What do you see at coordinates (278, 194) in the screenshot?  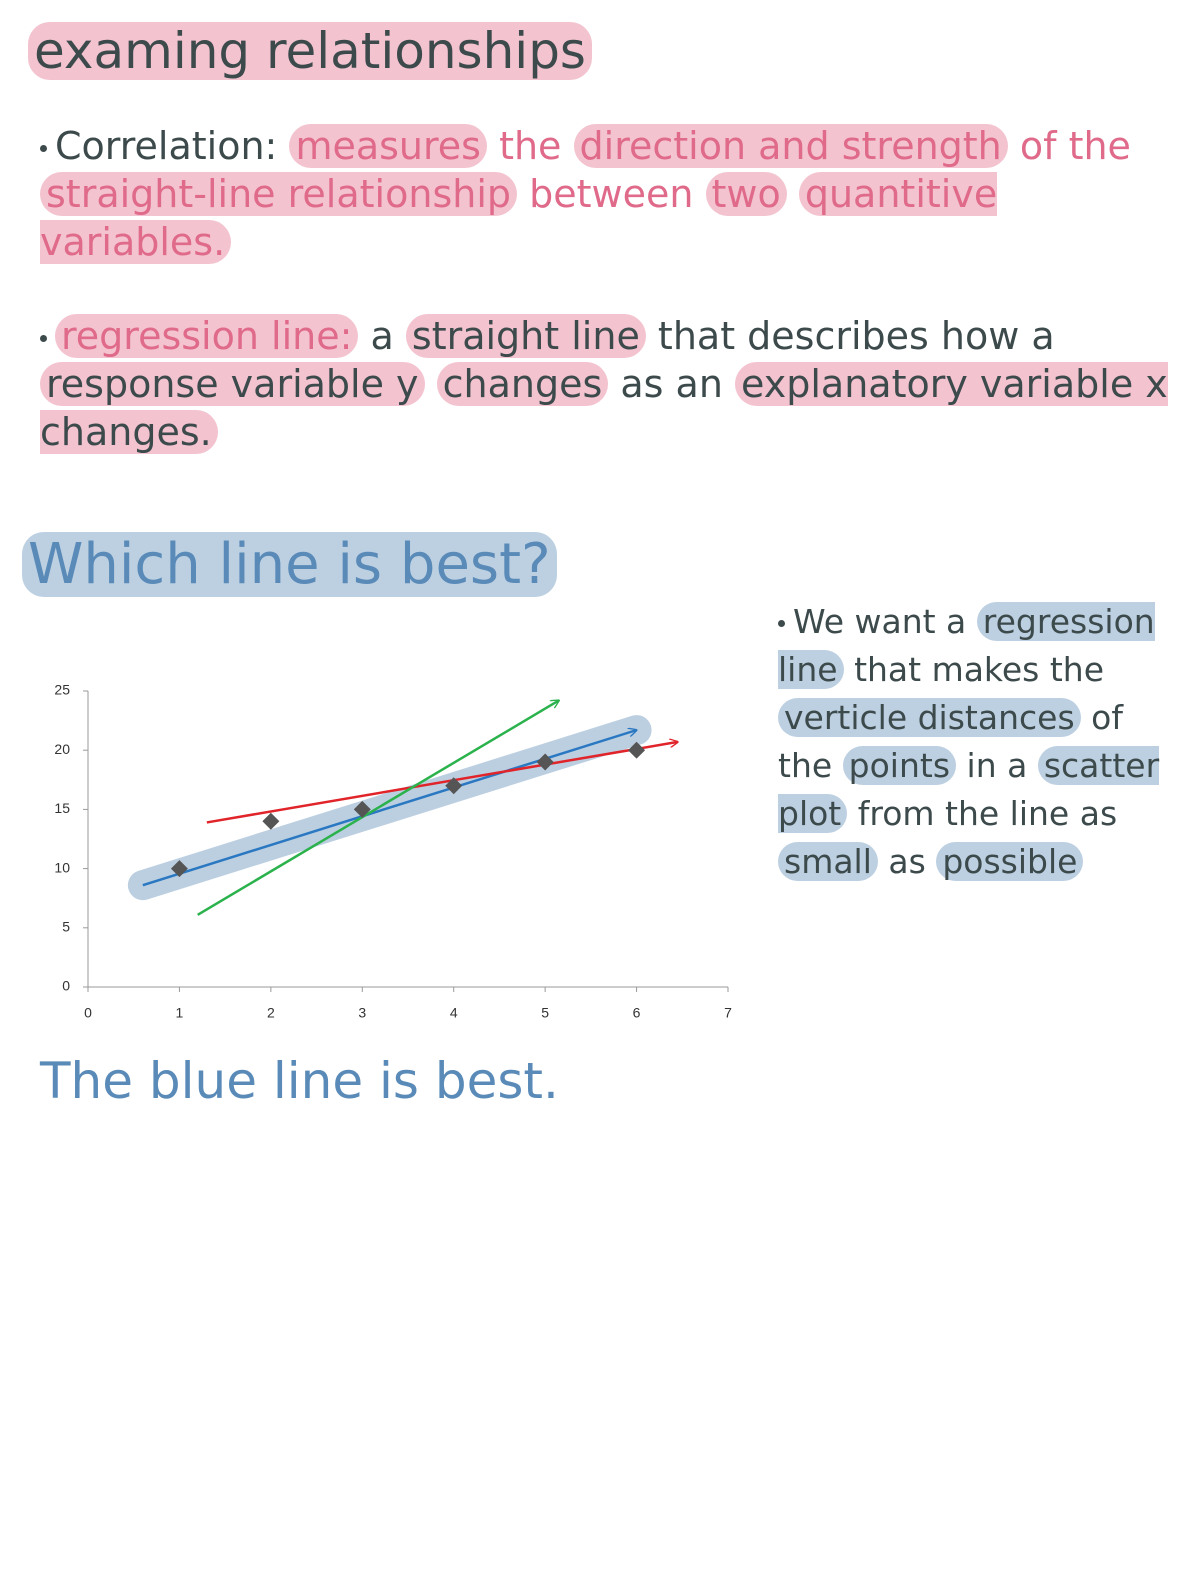 I see `definition-part: straight-line relationship` at bounding box center [278, 194].